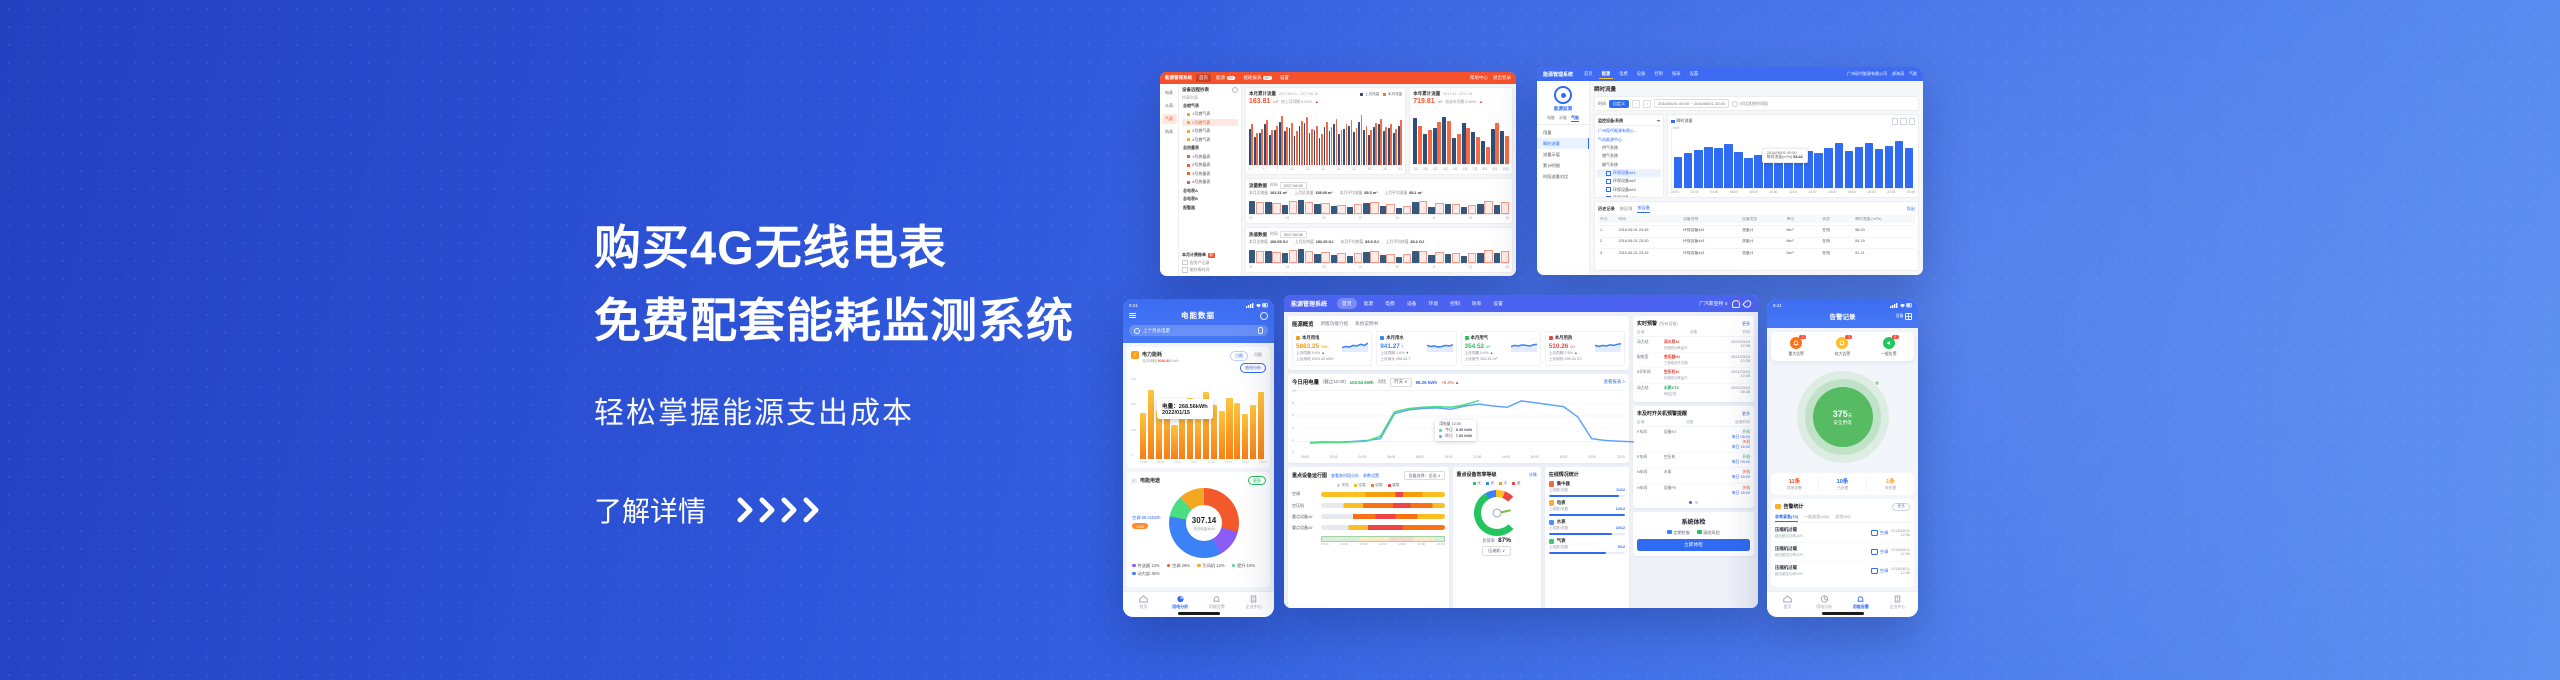  What do you see at coordinates (1189, 207) in the screenshot?
I see `a-tree-item: 报警器` at bounding box center [1189, 207].